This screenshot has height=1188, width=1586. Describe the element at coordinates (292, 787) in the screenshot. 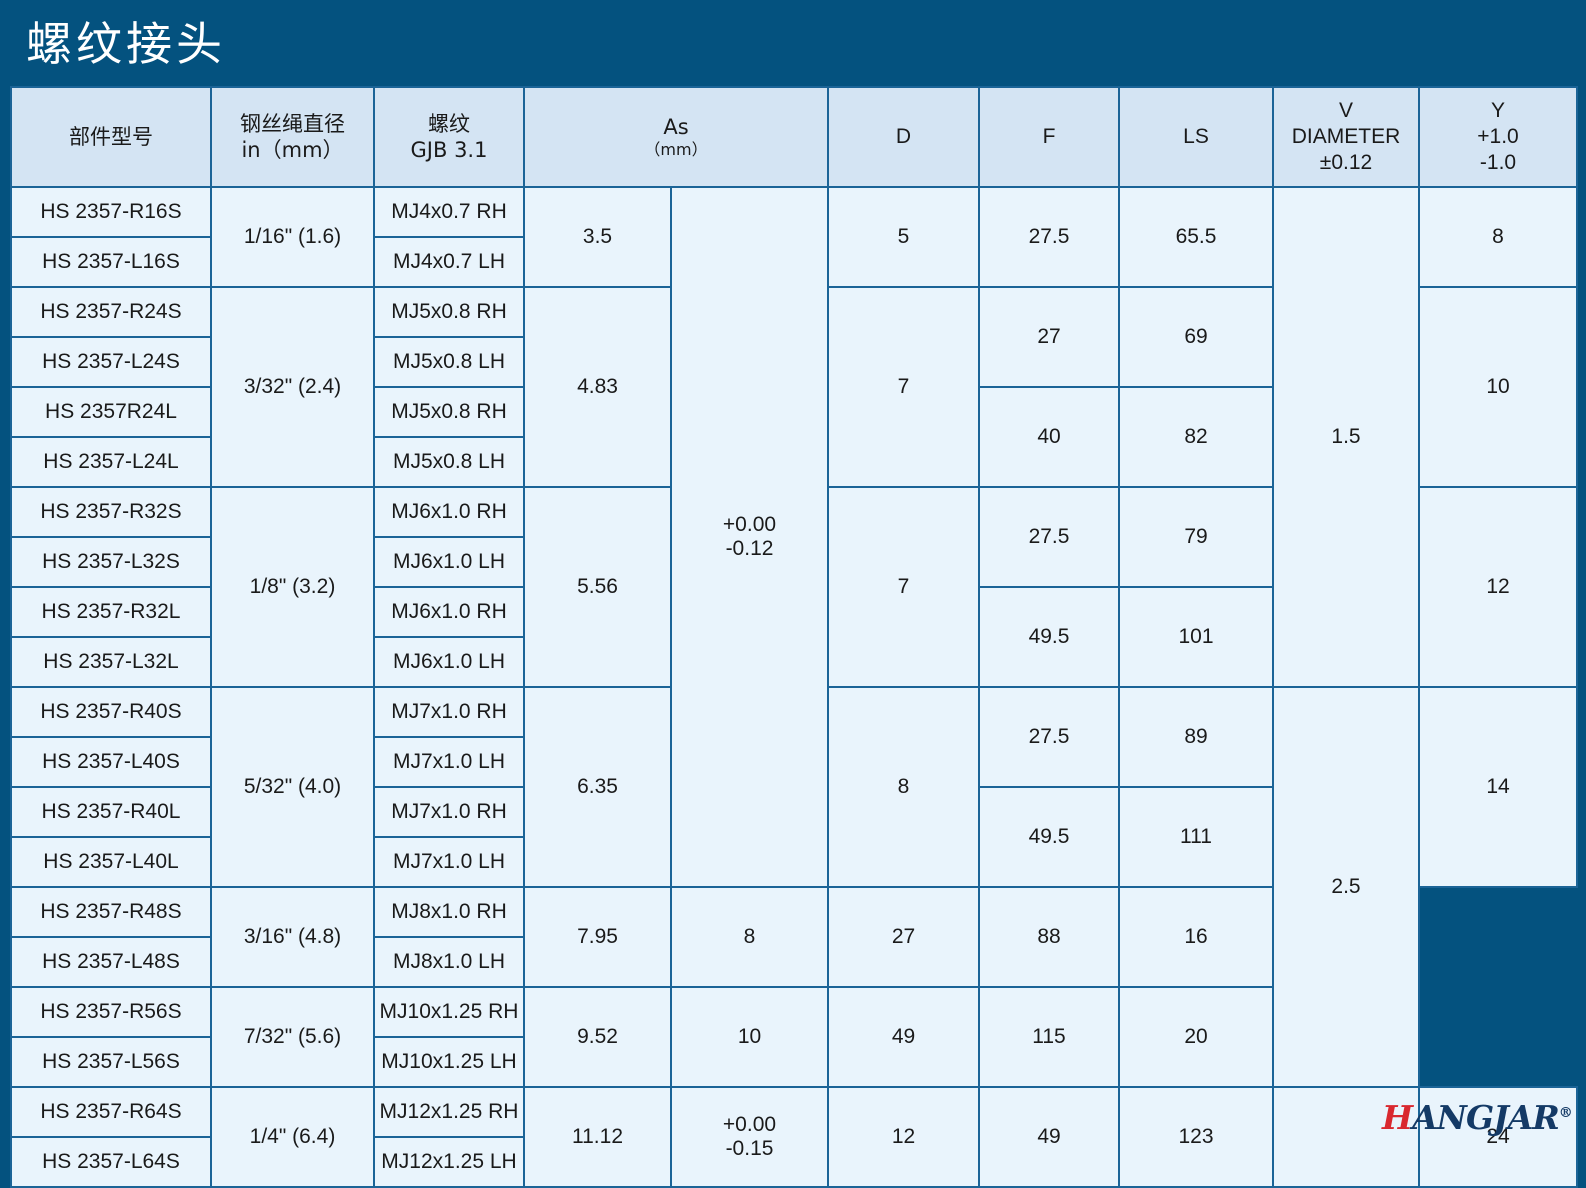

I see `cell-rope-diameter: 5/32" (4.0)` at that location.